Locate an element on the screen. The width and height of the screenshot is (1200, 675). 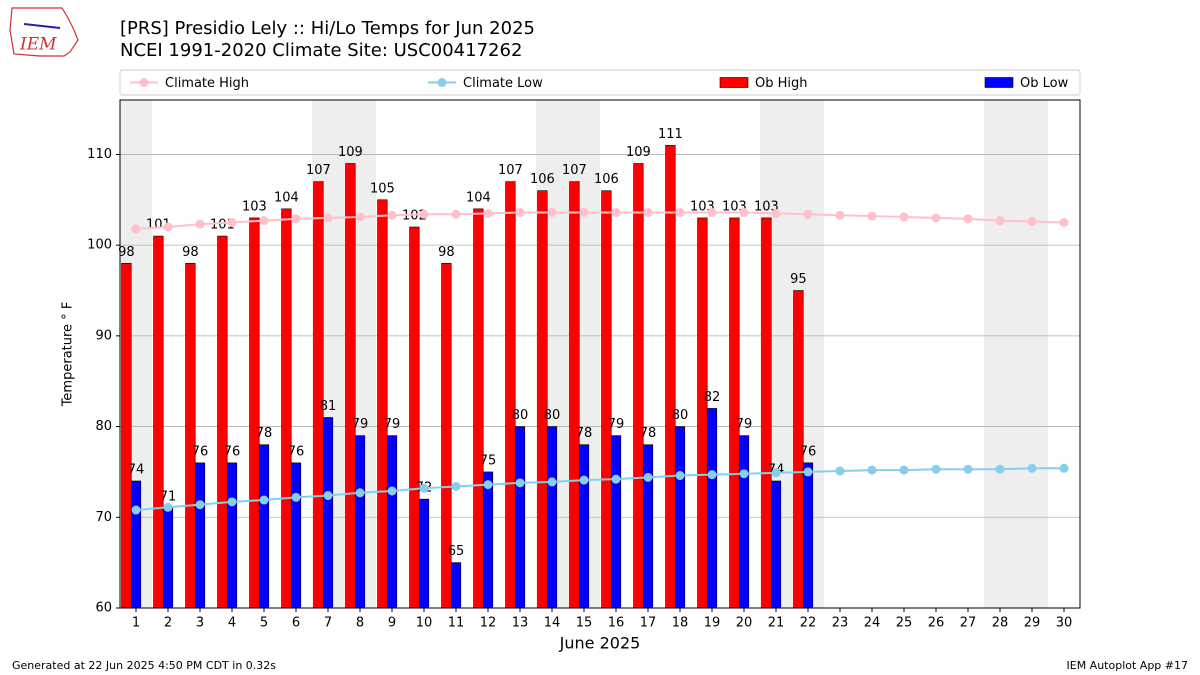
x-tick-label: 29 is located at coordinates (1032, 623).